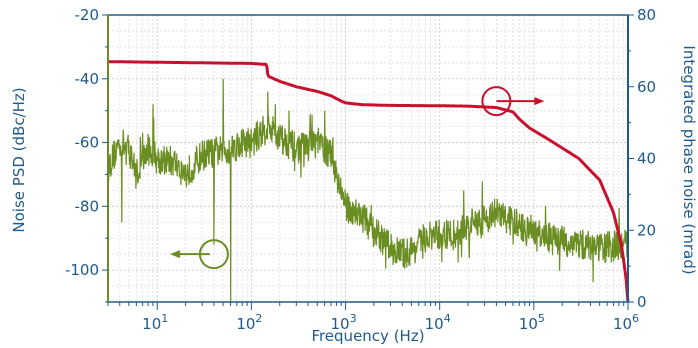 The image size is (698, 348). What do you see at coordinates (87, 143) in the screenshot?
I see `y-left-tick-label: -60` at bounding box center [87, 143].